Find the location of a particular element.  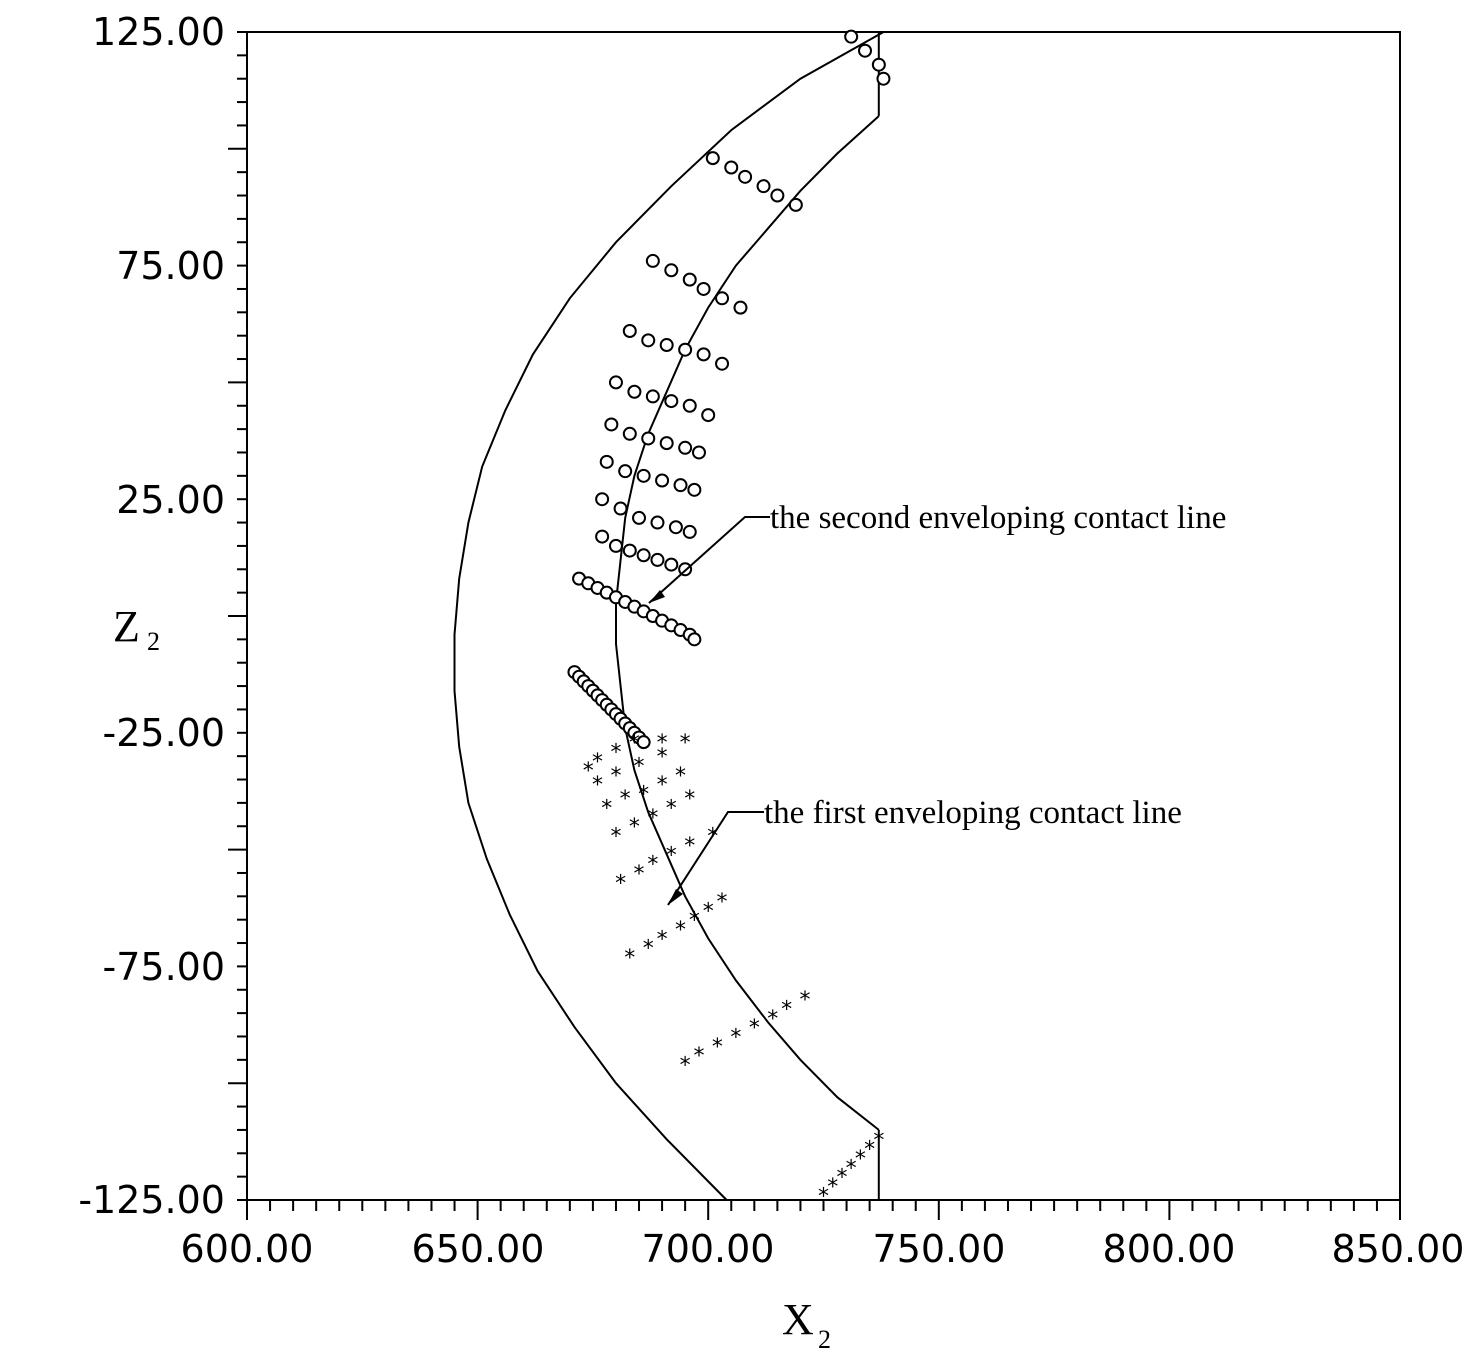

x-tick-label: 700.00 is located at coordinates (708, 1249).